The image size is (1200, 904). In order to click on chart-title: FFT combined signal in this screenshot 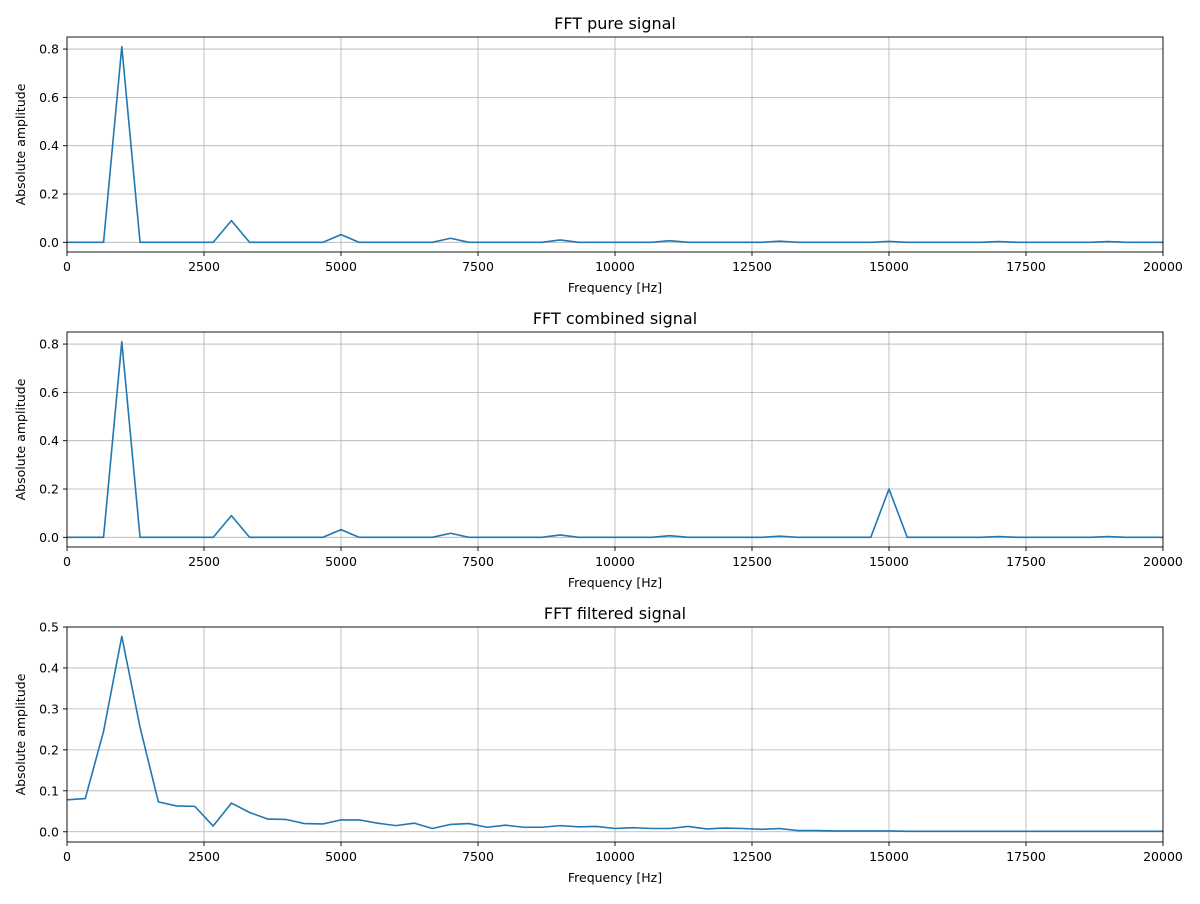, I will do `click(615, 318)`.